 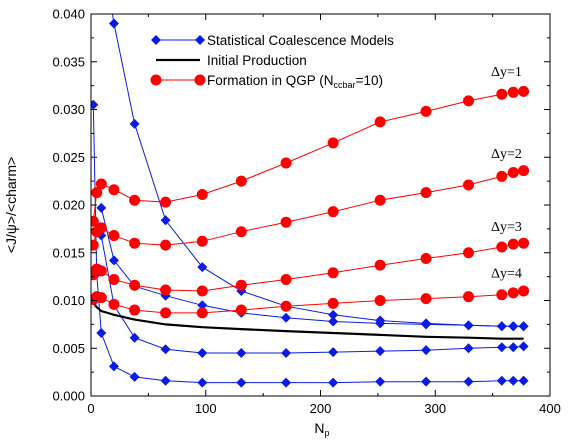 I want to click on legend-item-0: Statistical Coalescence Models, so click(x=272, y=40).